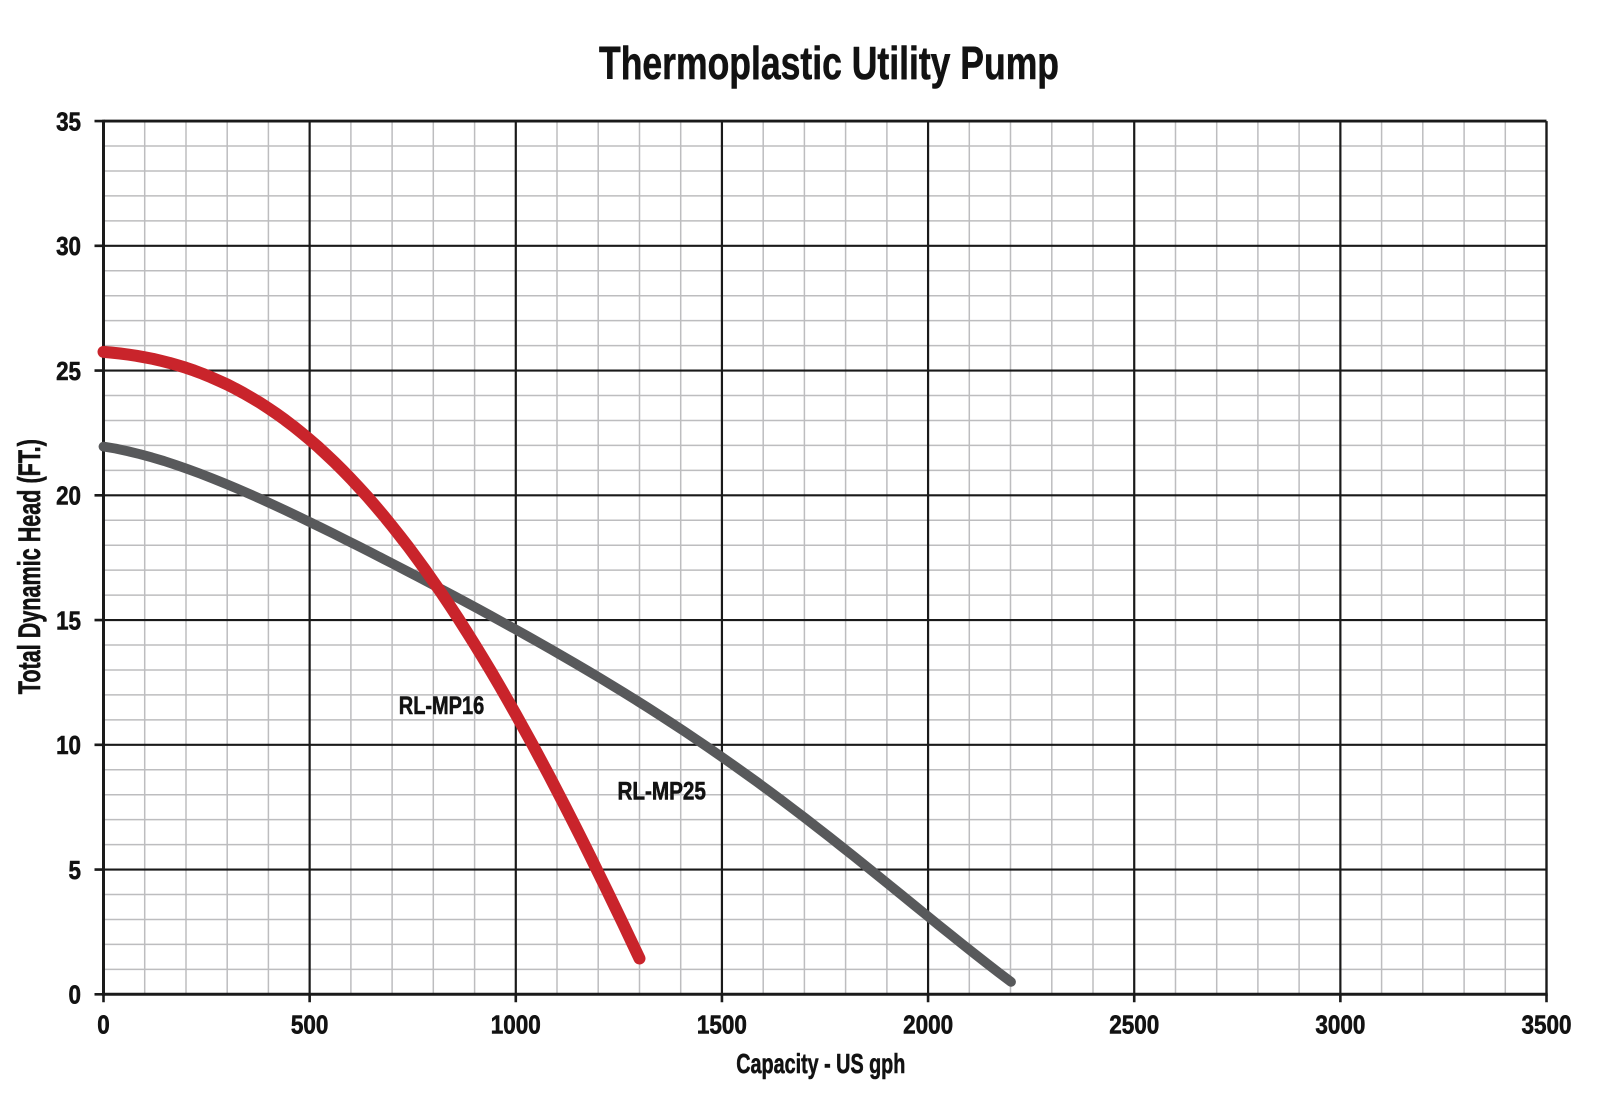 The height and width of the screenshot is (1101, 1624). What do you see at coordinates (829, 63) in the screenshot?
I see `svg-text: Thermoplastic Utility Pump` at bounding box center [829, 63].